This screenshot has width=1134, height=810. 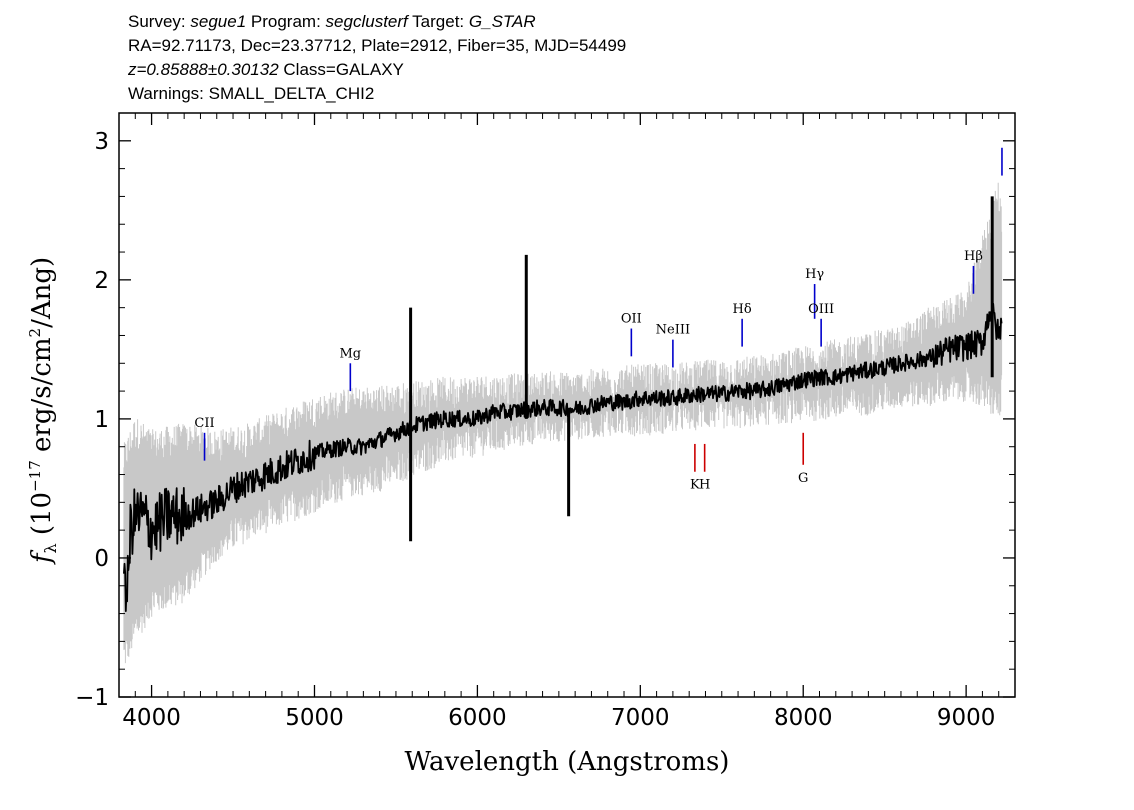 I want to click on program-label: Program:, so click(x=285, y=21).